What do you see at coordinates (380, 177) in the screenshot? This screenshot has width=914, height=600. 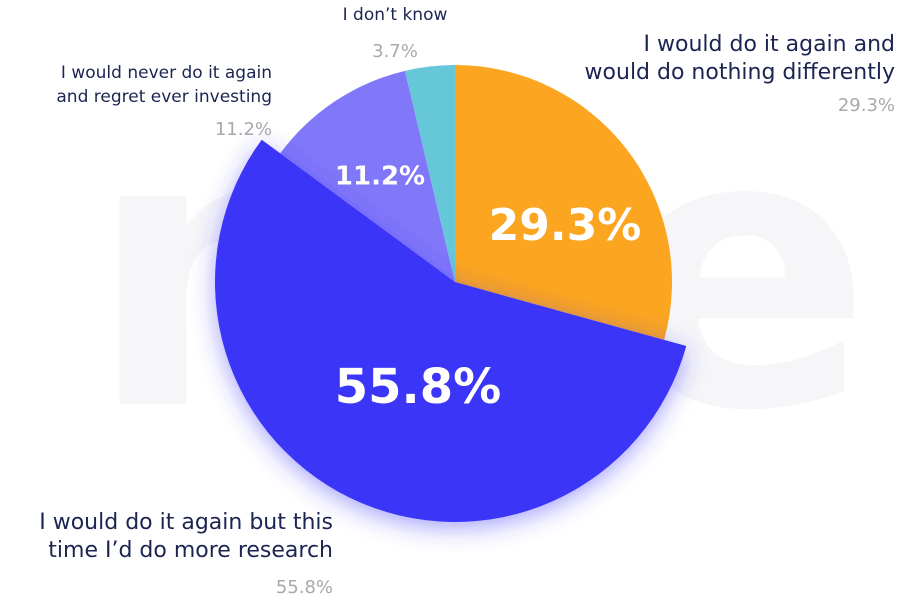 I see `slice-value-label: 11.2%` at bounding box center [380, 177].